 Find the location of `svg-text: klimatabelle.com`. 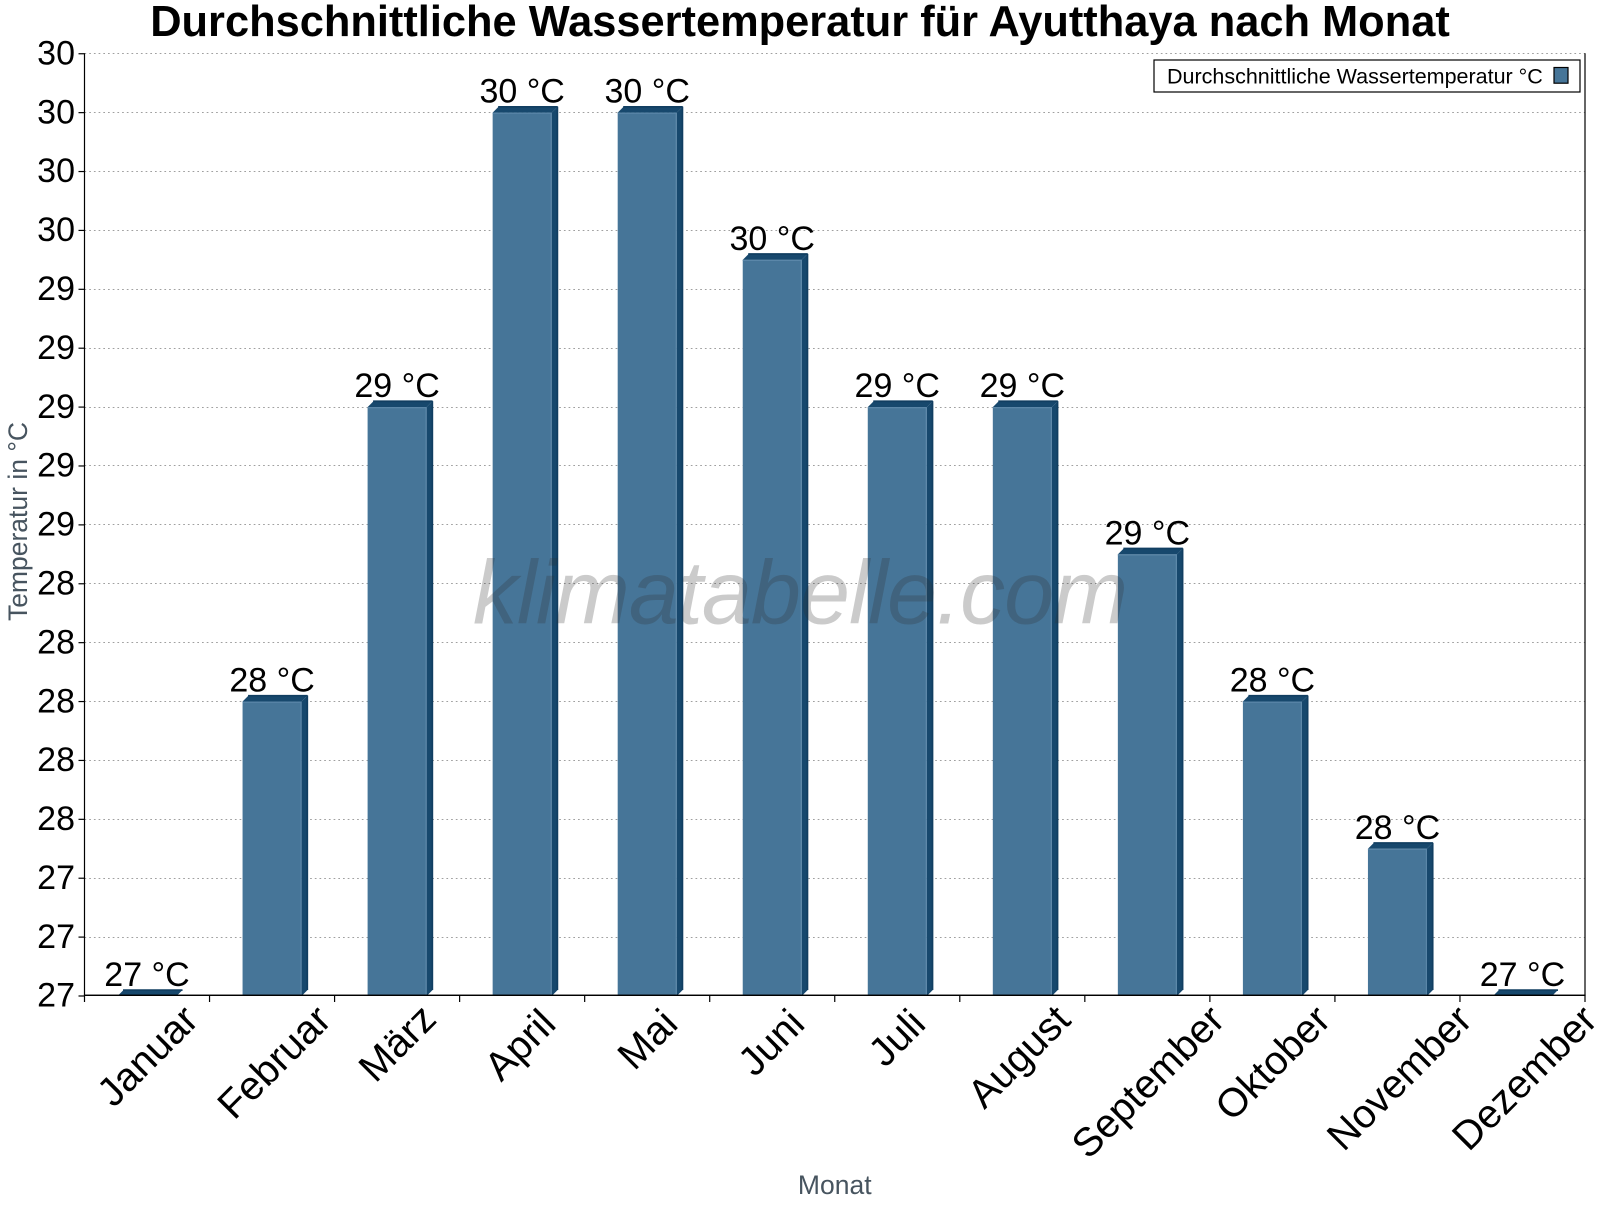

svg-text: klimatabelle.com is located at coordinates (800, 594).